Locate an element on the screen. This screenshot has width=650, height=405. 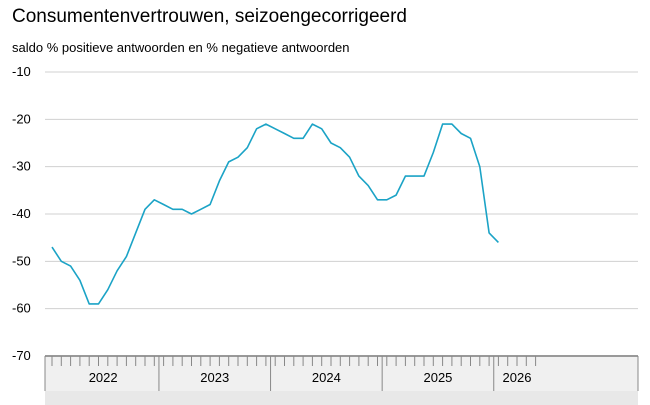
y-tick-label: -30 is located at coordinates (21, 166).